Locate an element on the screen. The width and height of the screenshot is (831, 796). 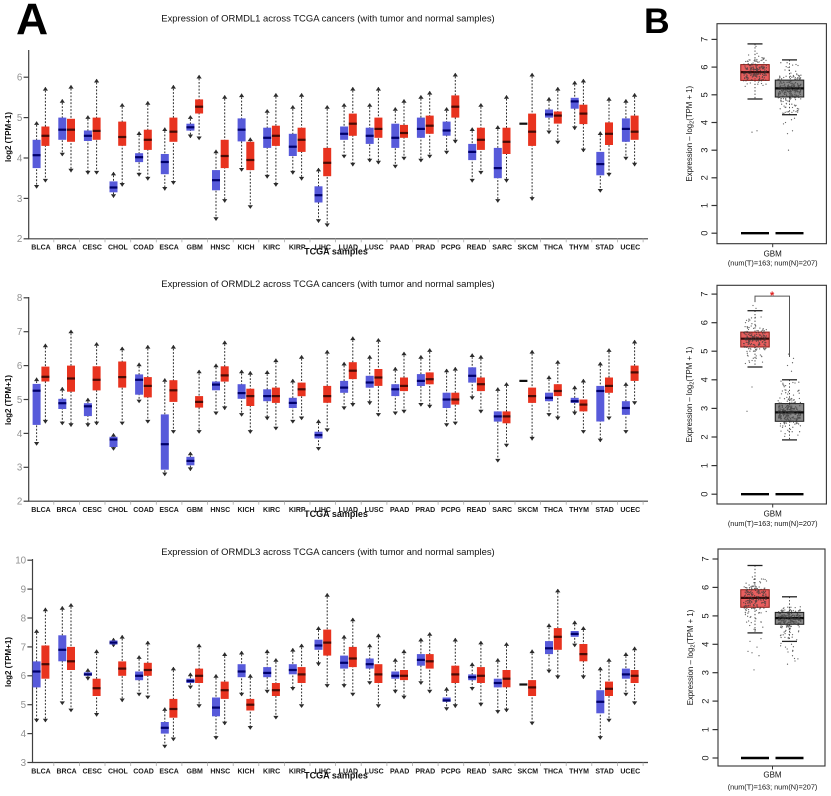
svg-text: B is located at coordinates (657, 21).